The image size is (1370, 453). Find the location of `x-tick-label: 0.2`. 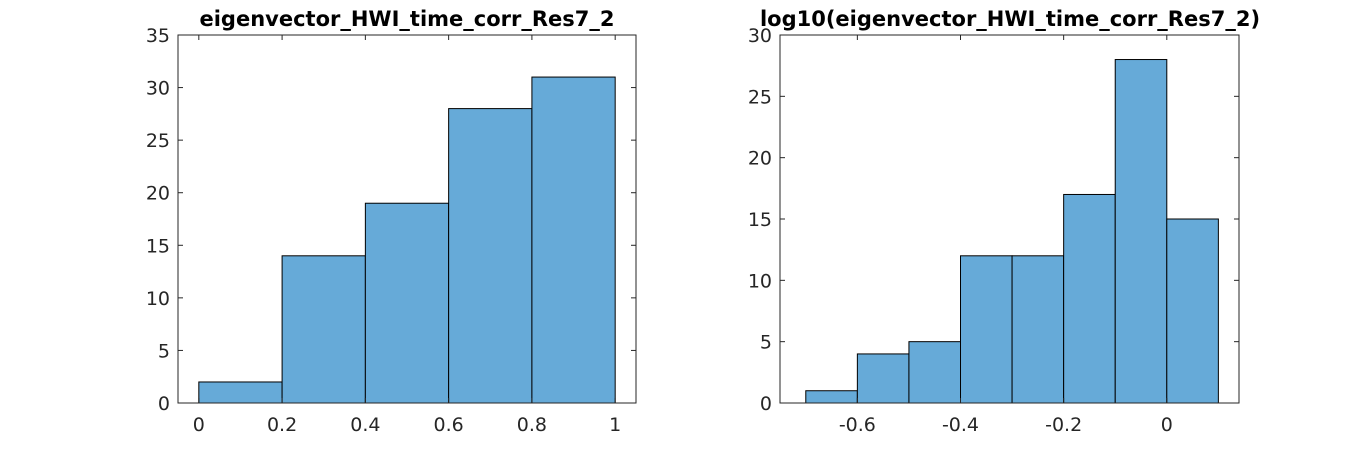

x-tick-label: 0.2 is located at coordinates (282, 425).